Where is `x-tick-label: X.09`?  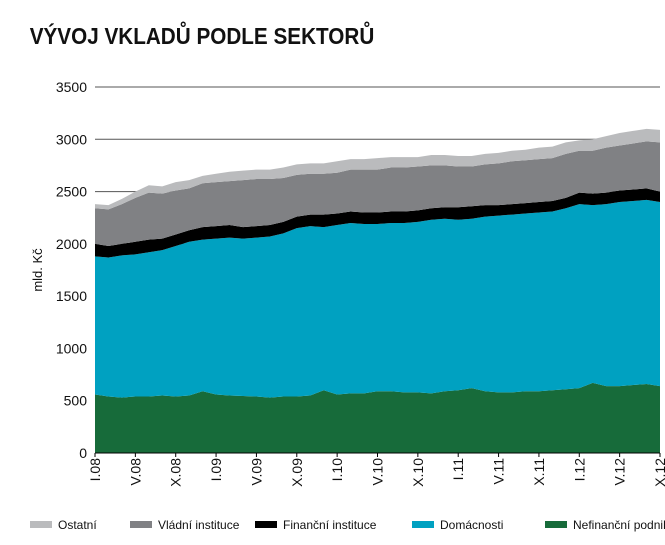 x-tick-label: X.09 is located at coordinates (297, 472).